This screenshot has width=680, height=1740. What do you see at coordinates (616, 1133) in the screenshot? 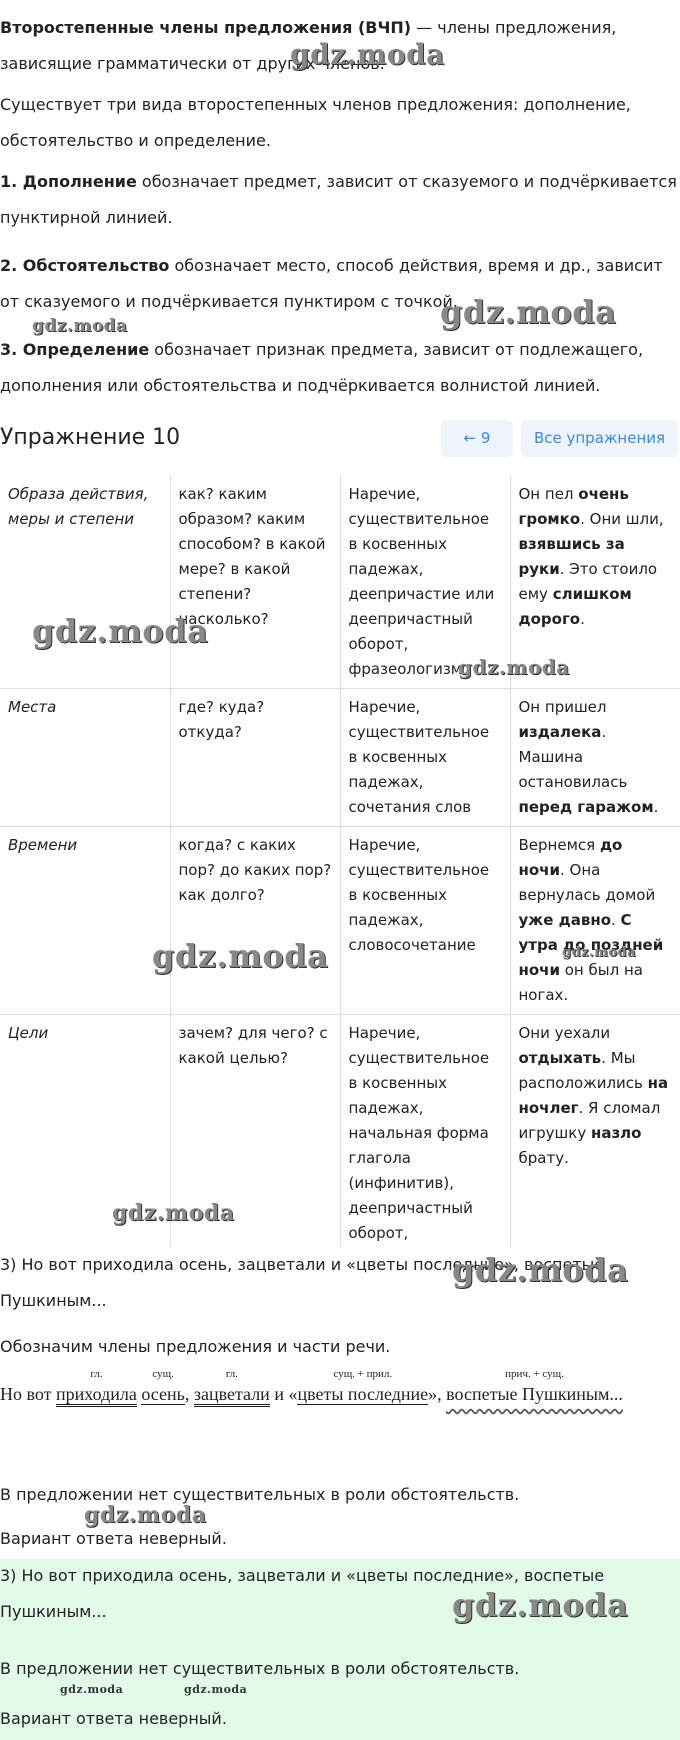
I see `bold-text: назло` at bounding box center [616, 1133].